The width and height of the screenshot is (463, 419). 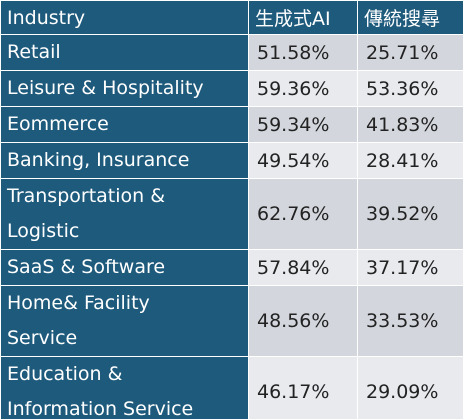 I want to click on industry-line: Leisure & Hospitality, so click(x=105, y=88).